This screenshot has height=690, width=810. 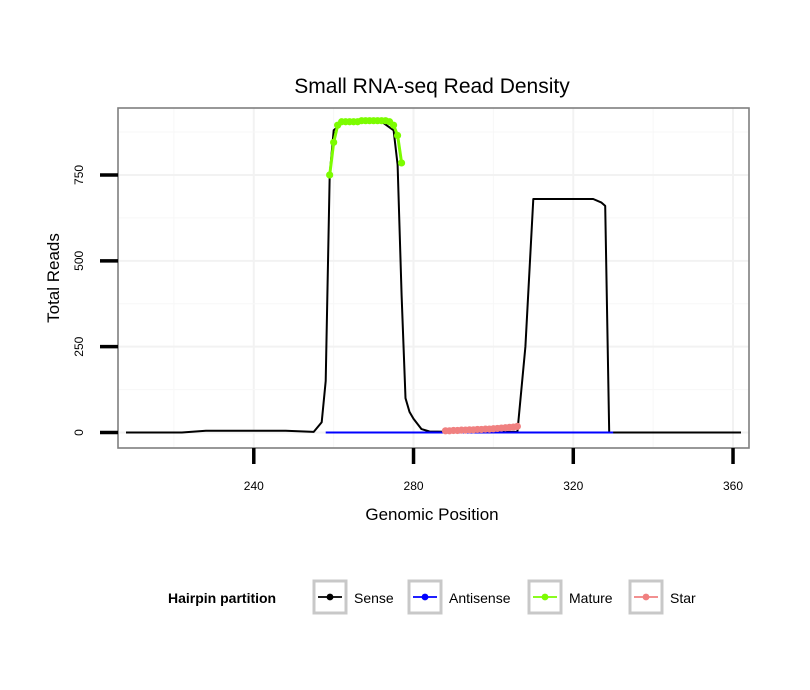 What do you see at coordinates (353, 597) in the screenshot?
I see `legend-entry-sense: Sense` at bounding box center [353, 597].